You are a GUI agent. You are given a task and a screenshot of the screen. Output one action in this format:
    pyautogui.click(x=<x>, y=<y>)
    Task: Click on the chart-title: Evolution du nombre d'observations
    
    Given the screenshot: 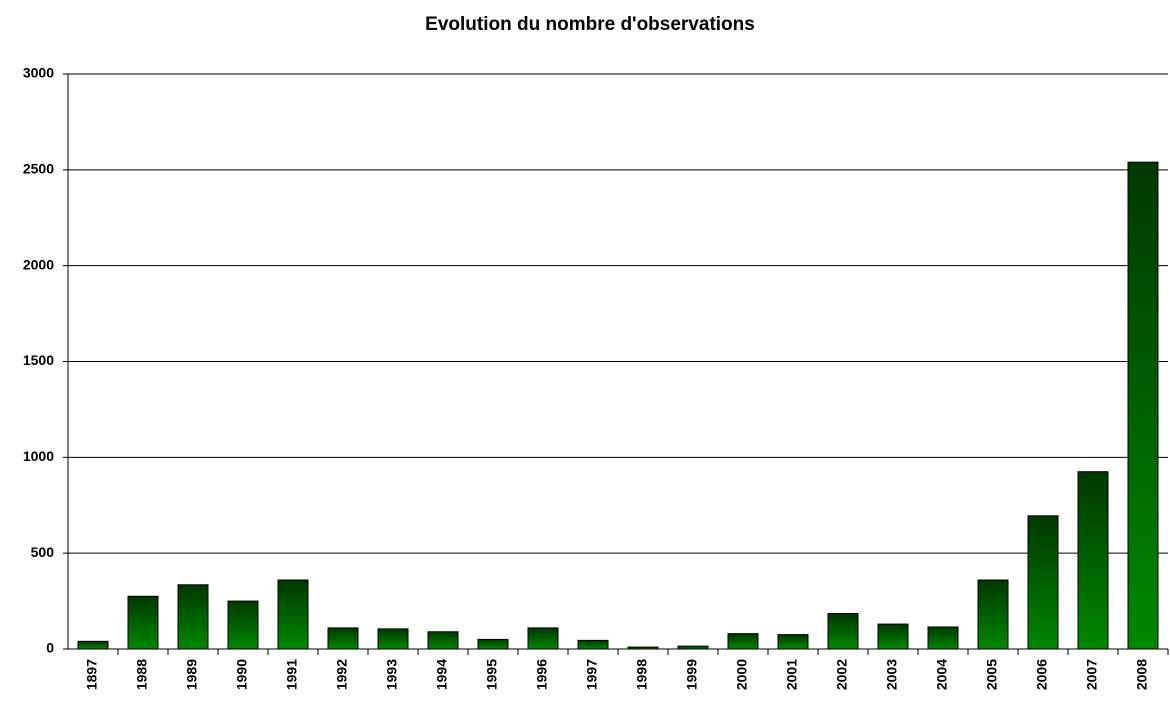 What is the action you would take?
    pyautogui.click(x=590, y=24)
    